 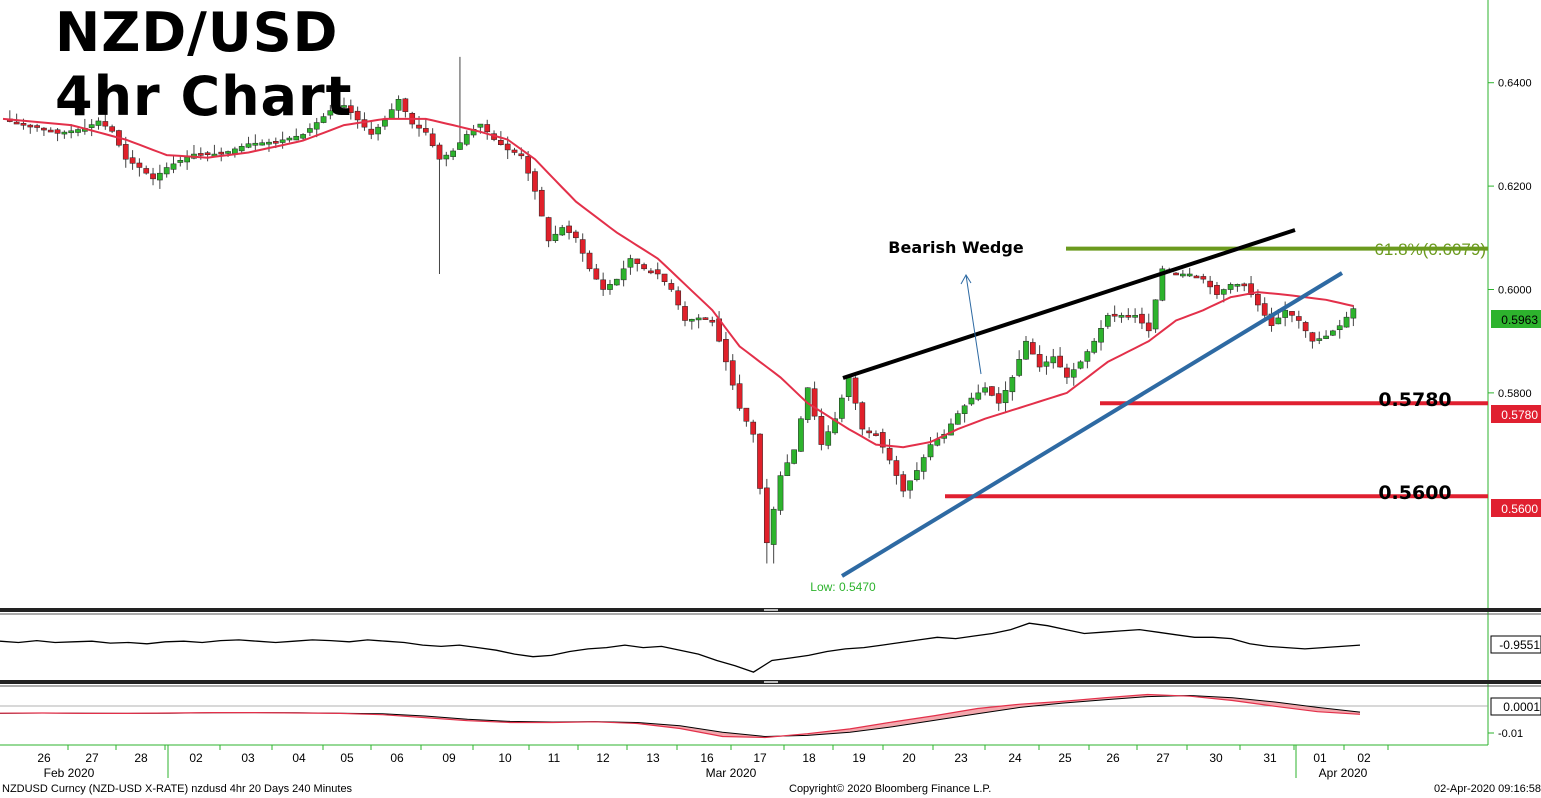 What do you see at coordinates (1515, 706) in the screenshot?
I see `macd-badge: 0.0001` at bounding box center [1515, 706].